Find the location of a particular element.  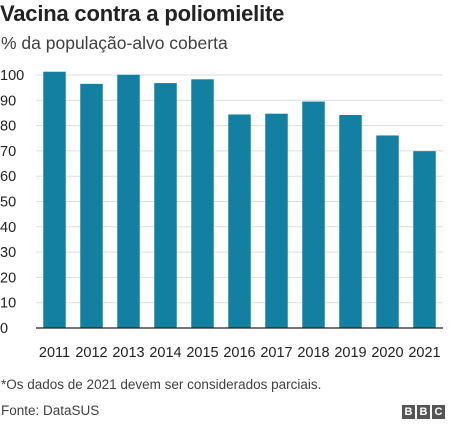

y-tick-label-40: 40 is located at coordinates (8, 228).